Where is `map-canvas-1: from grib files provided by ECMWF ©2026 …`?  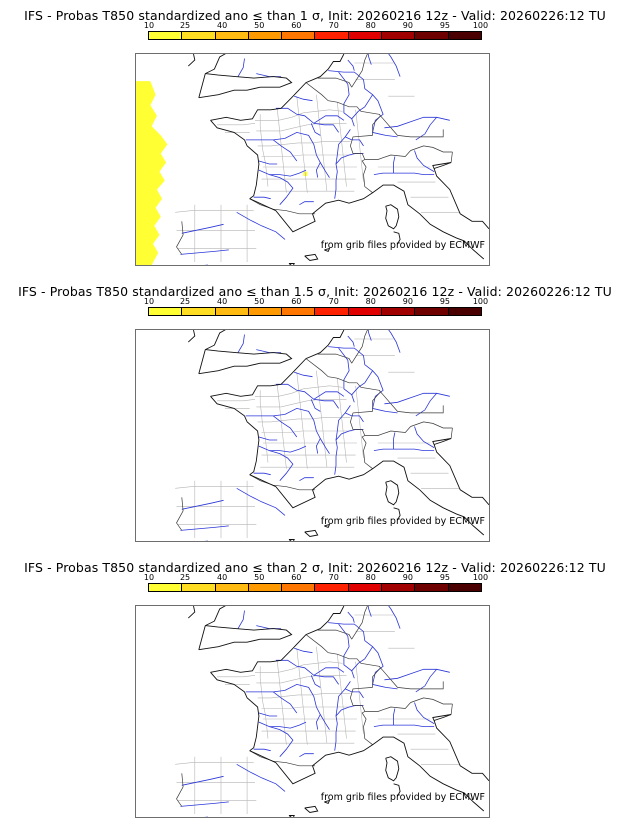 map-canvas-1: from grib files provided by ECMWF ©2026 … is located at coordinates (312, 159).